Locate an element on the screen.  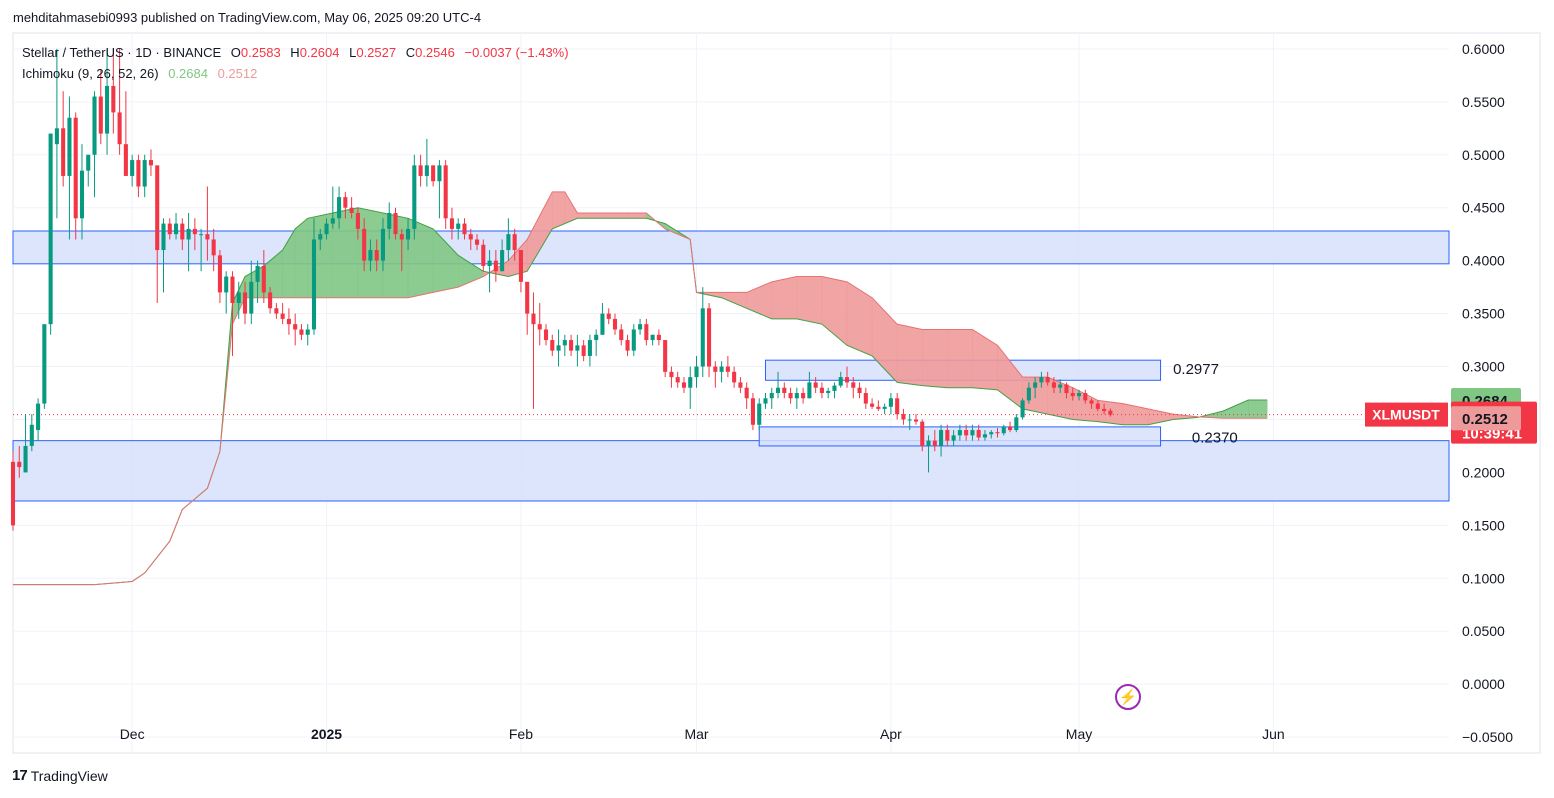
ichimoku-span-a-value: 0.2684 is located at coordinates (188, 73).